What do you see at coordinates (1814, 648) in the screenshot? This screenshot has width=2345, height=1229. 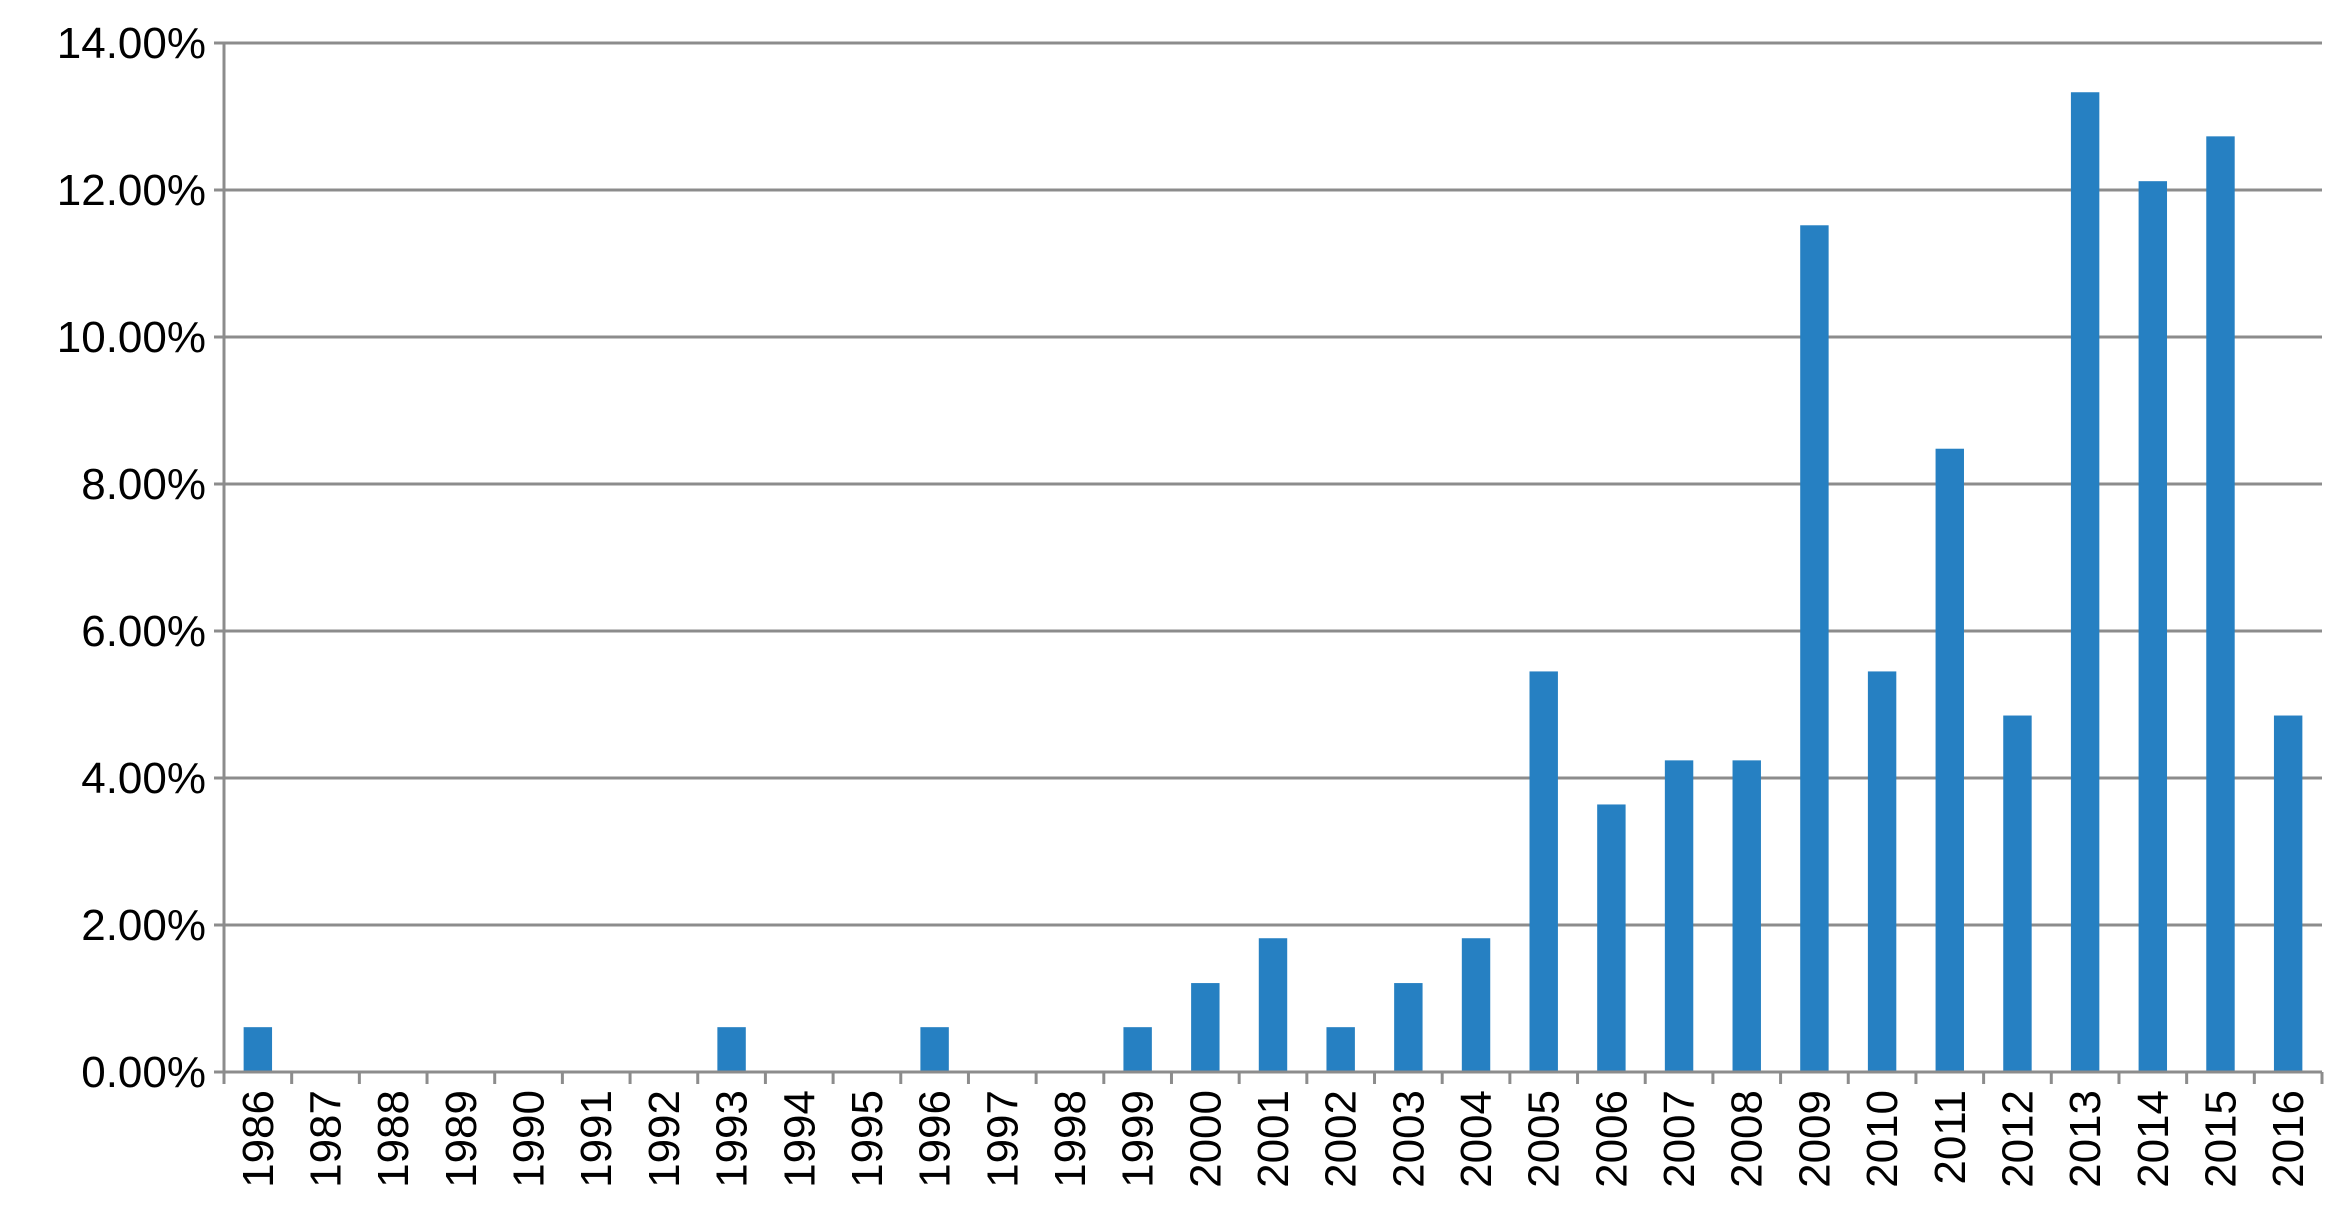 I see `bar-2009` at bounding box center [1814, 648].